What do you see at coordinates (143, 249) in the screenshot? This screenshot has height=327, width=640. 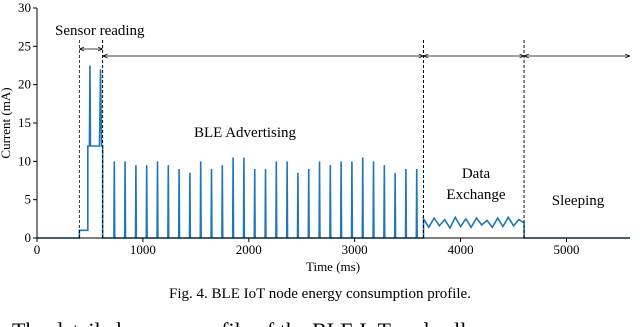 I see `x-tick-label: 1000` at bounding box center [143, 249].